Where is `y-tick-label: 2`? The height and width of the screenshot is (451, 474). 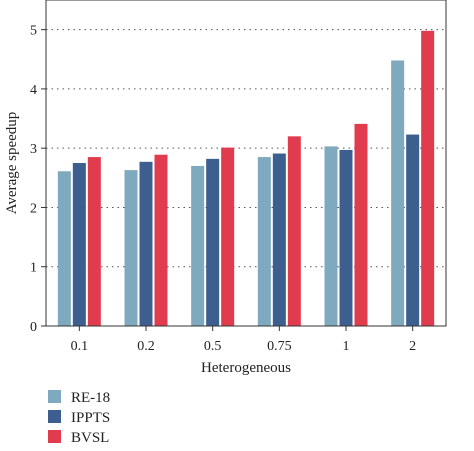 y-tick-label: 2 is located at coordinates (33, 208).